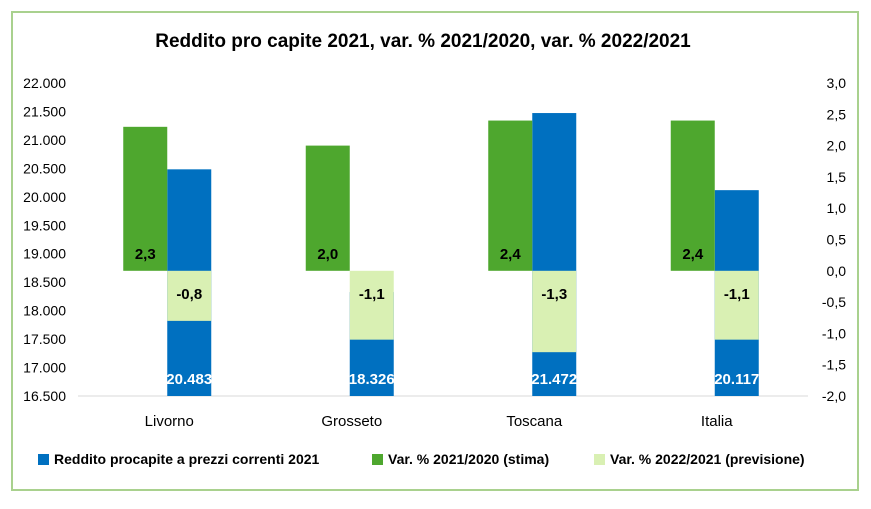 This screenshot has height=509, width=871. What do you see at coordinates (44, 197) in the screenshot?
I see `left-axis-tick-label: 20.000` at bounding box center [44, 197].